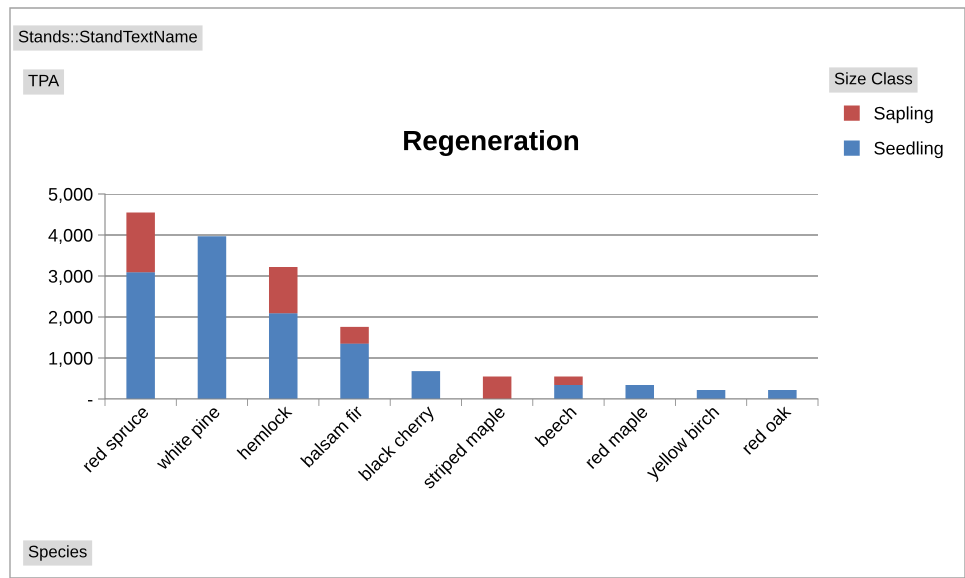 This screenshot has width=965, height=578. I want to click on x-tick-label: red oak, so click(766, 429).